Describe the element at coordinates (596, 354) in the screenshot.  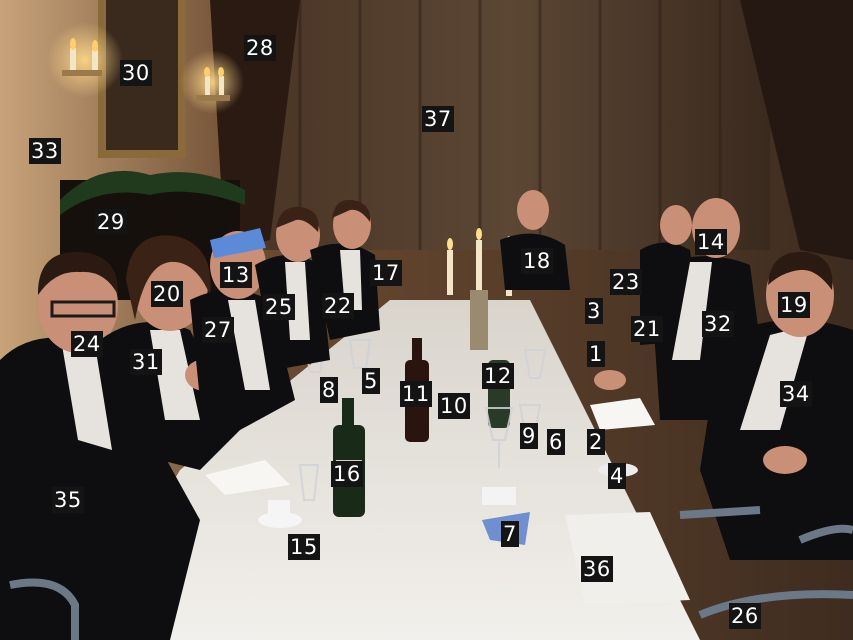
I see `label-1: 1` at that location.